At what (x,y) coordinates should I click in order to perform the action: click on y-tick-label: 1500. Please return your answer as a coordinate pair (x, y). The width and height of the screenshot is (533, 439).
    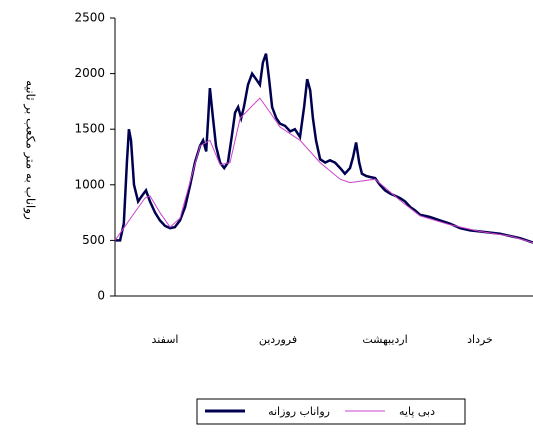
    Looking at the image, I should click on (89, 129).